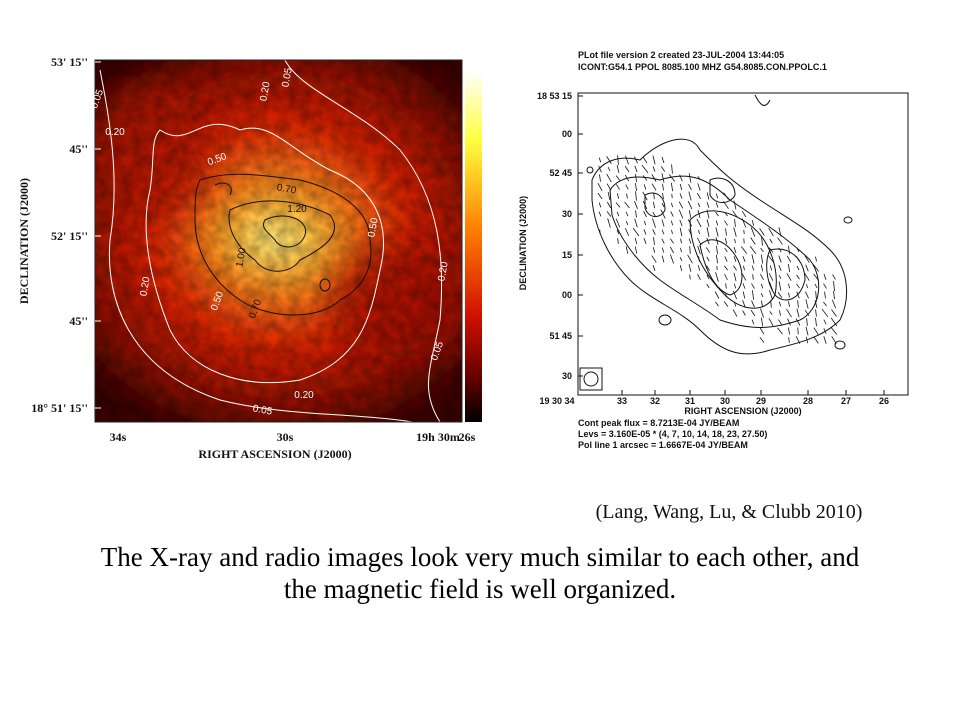  Describe the element at coordinates (473, 246) in the screenshot. I see `color-bar` at that location.